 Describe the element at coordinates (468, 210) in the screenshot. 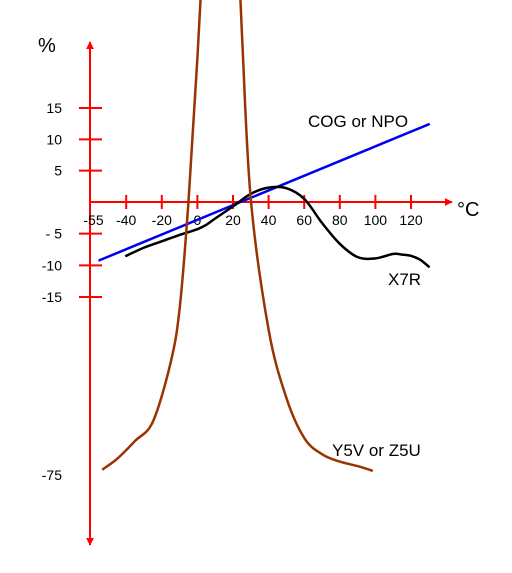

I see `x-axis-unit-label: °C` at that location.